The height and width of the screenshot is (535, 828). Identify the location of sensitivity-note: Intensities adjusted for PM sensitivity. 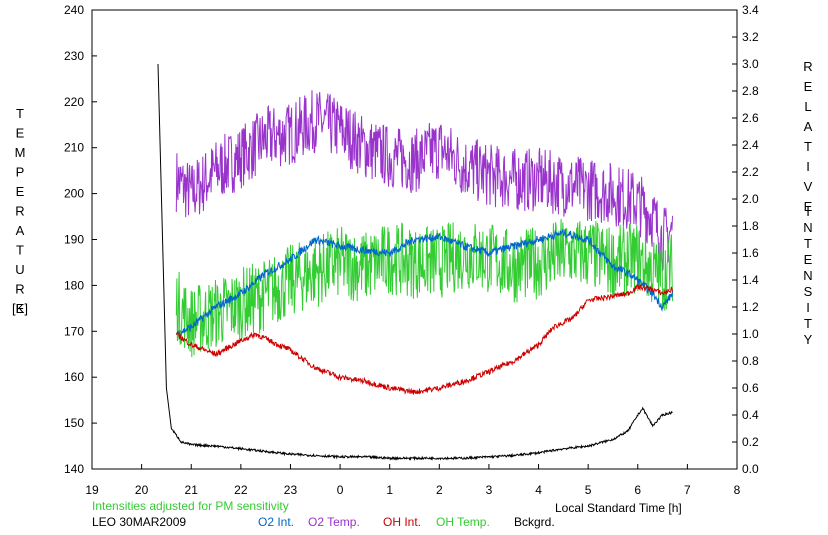
(190, 506).